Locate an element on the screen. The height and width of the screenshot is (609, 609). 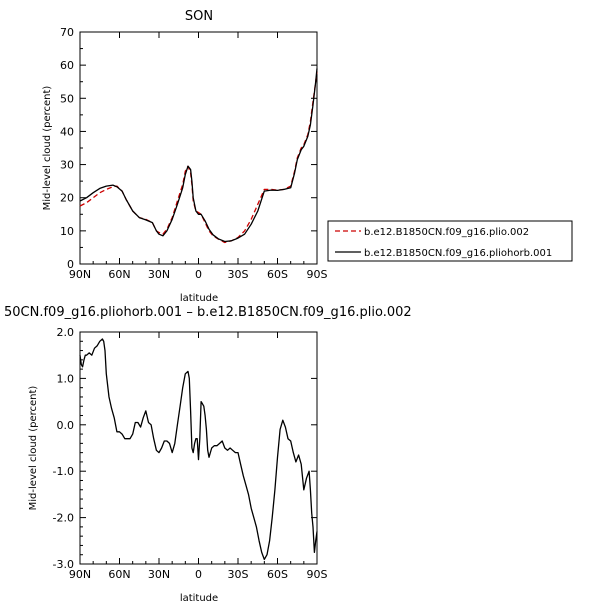
top-y-tick-label: 0 is located at coordinates (70, 264).